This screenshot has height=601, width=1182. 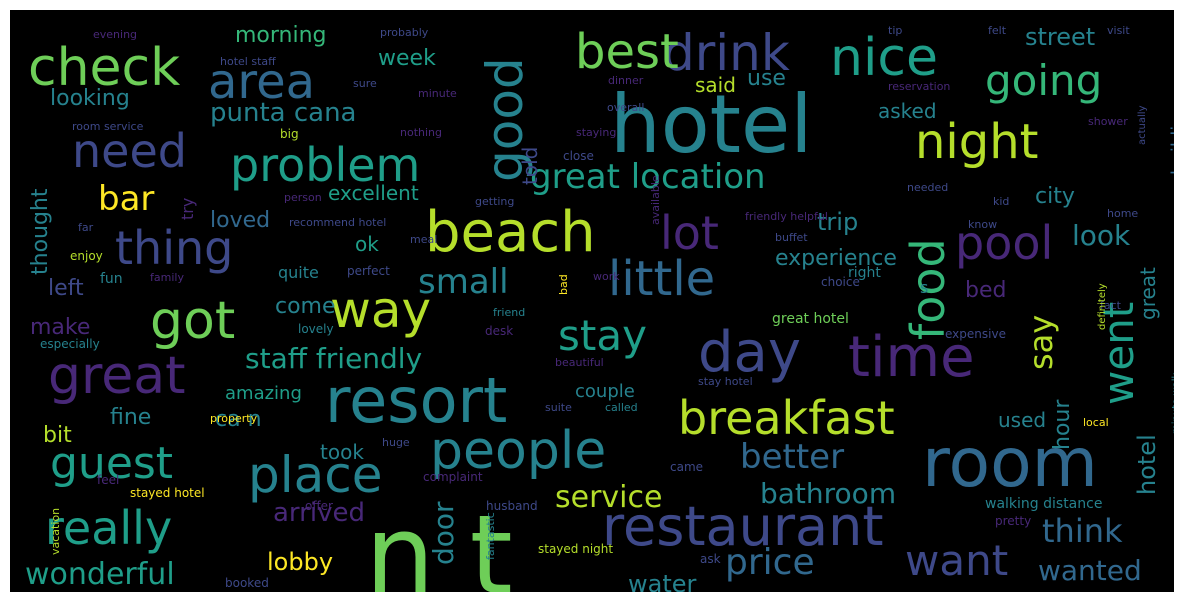 I want to click on word-fun-116: fun, so click(x=111, y=279).